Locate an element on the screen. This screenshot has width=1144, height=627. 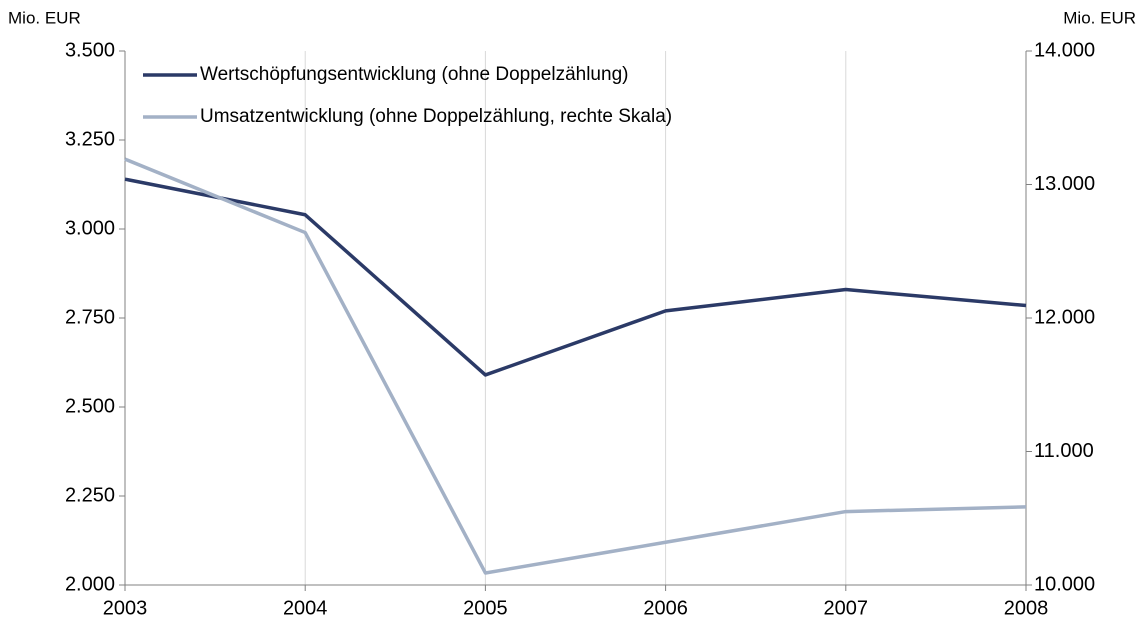
x-tick-label: 2006 is located at coordinates (665, 608).